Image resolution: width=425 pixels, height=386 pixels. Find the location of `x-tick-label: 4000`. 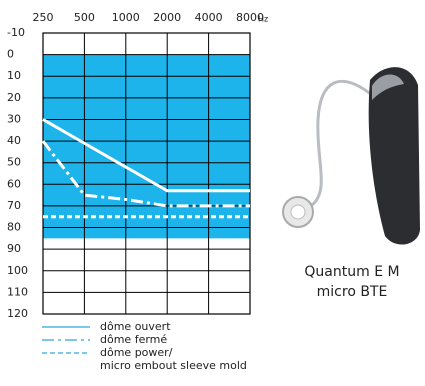

x-tick-label: 4000 is located at coordinates (209, 17).